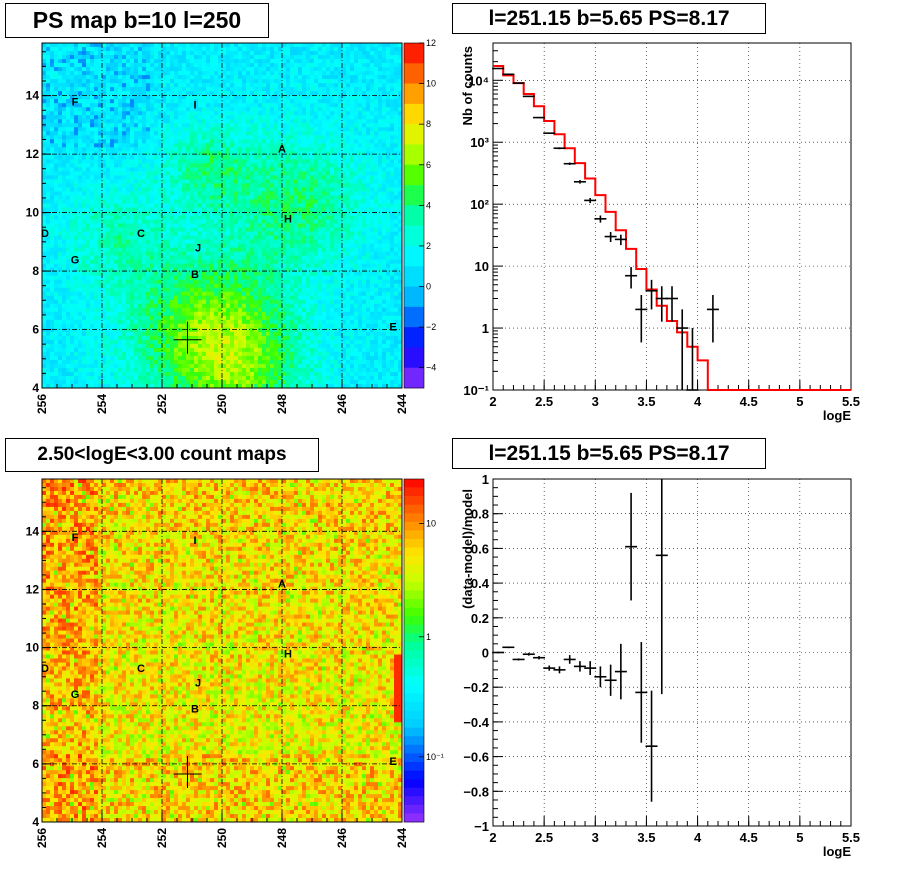  I want to click on x-tick-label: 248, so click(282, 838).